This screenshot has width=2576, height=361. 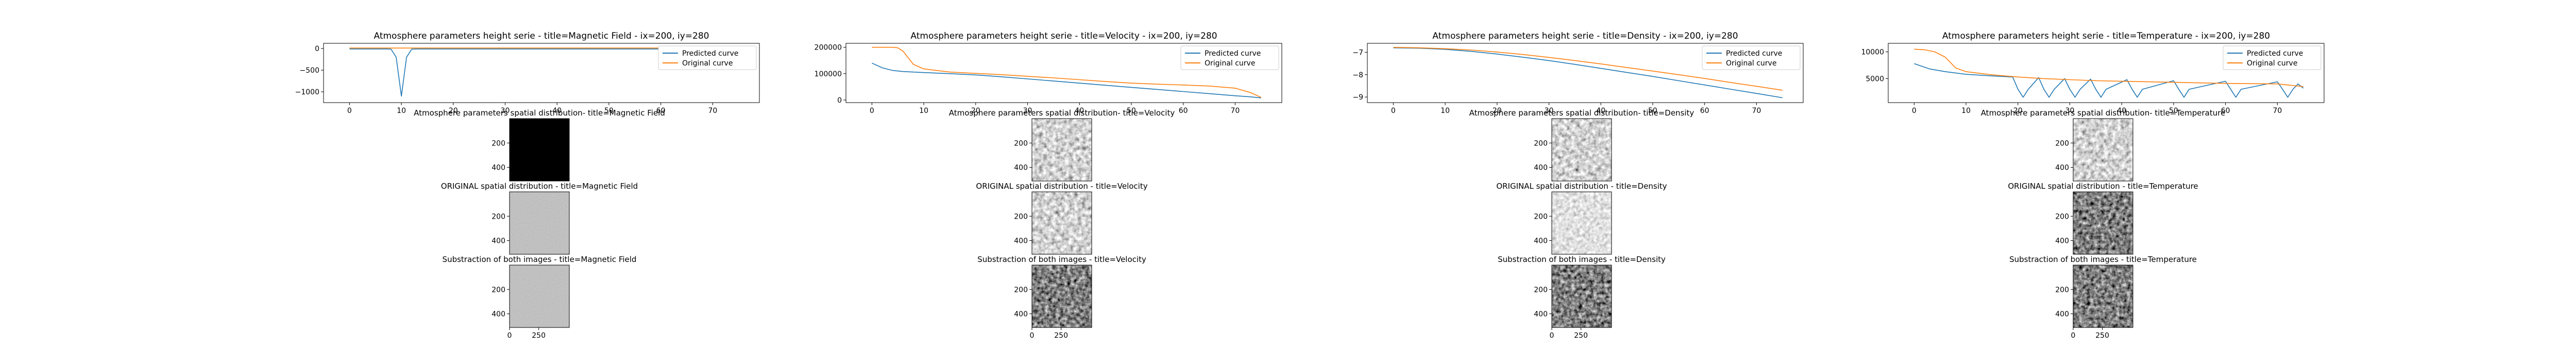 What do you see at coordinates (828, 48) in the screenshot?
I see `y-tick-label: 200000` at bounding box center [828, 48].